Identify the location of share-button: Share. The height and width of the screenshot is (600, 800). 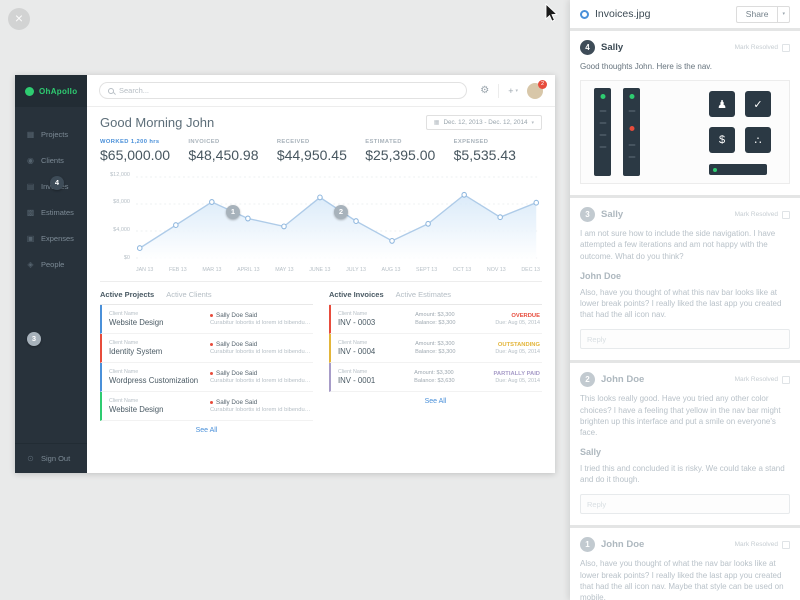
(757, 14).